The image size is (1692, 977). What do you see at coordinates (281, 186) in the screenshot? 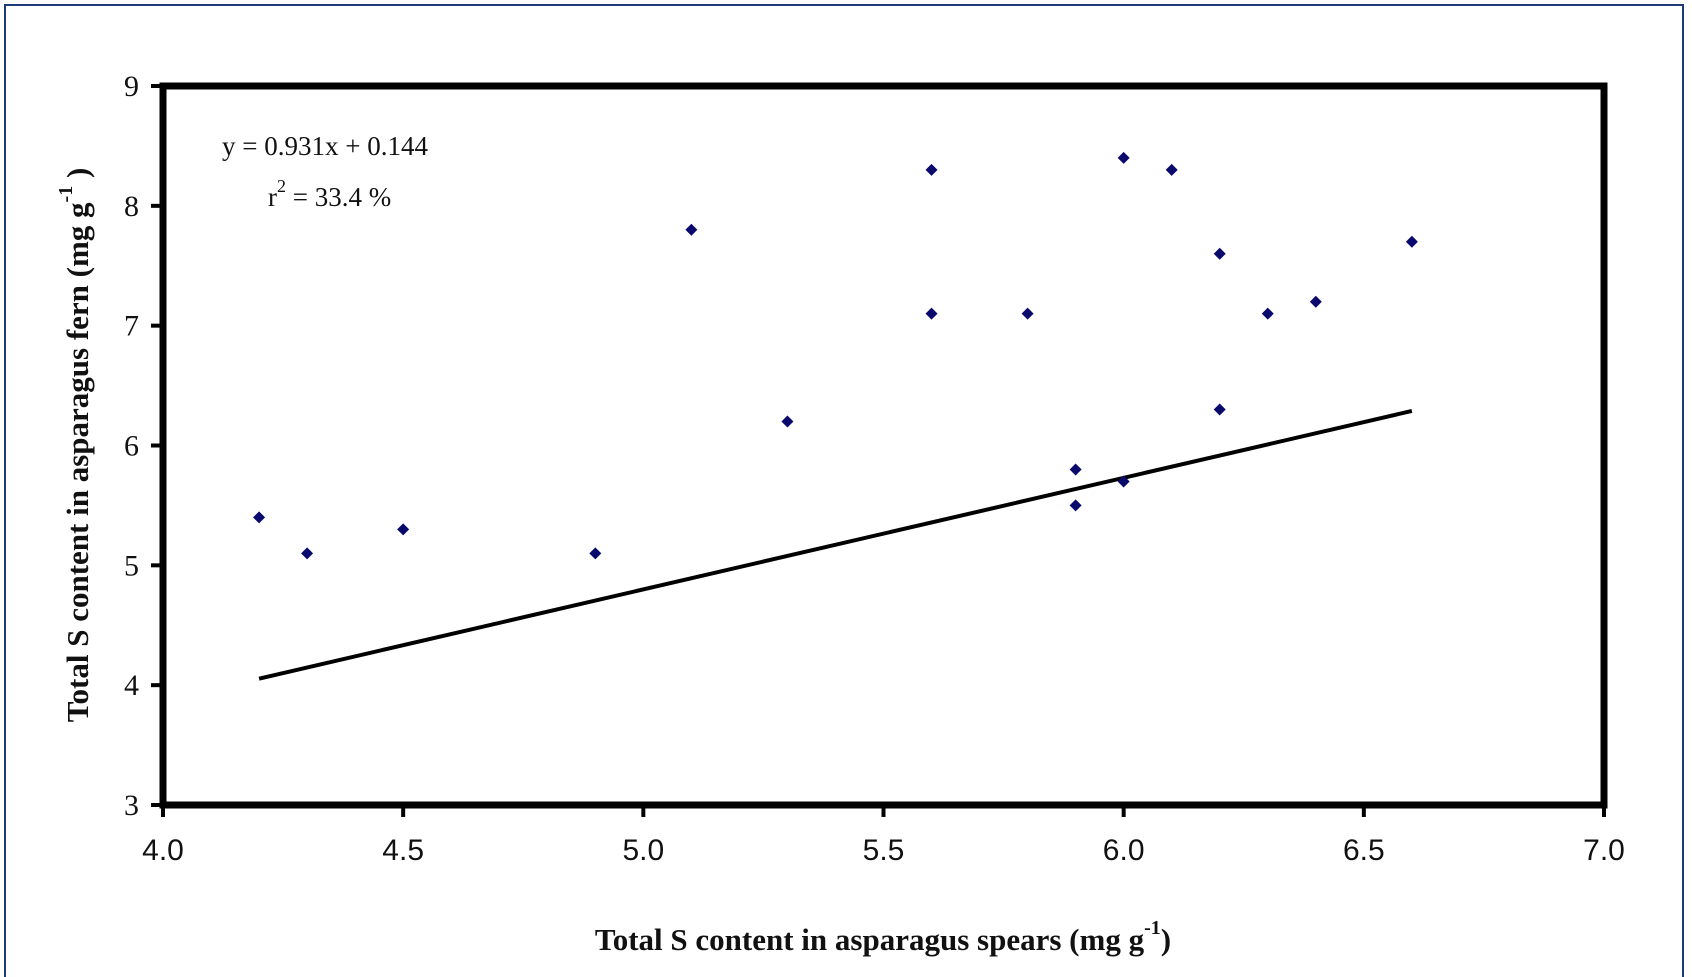
I see `r2-superscript: 2` at bounding box center [281, 186].